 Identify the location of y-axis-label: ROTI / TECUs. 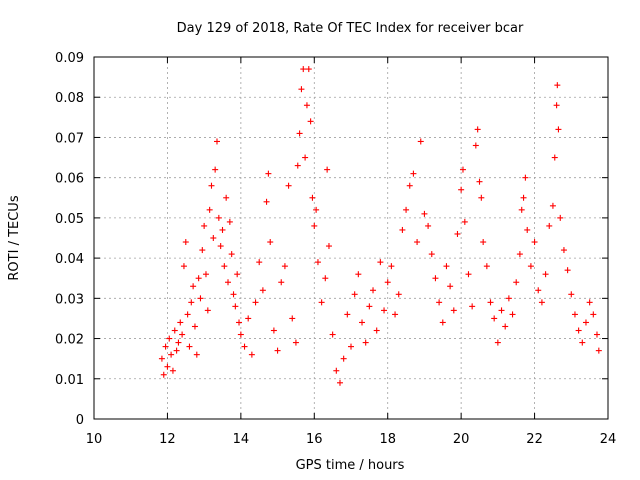
(14, 237).